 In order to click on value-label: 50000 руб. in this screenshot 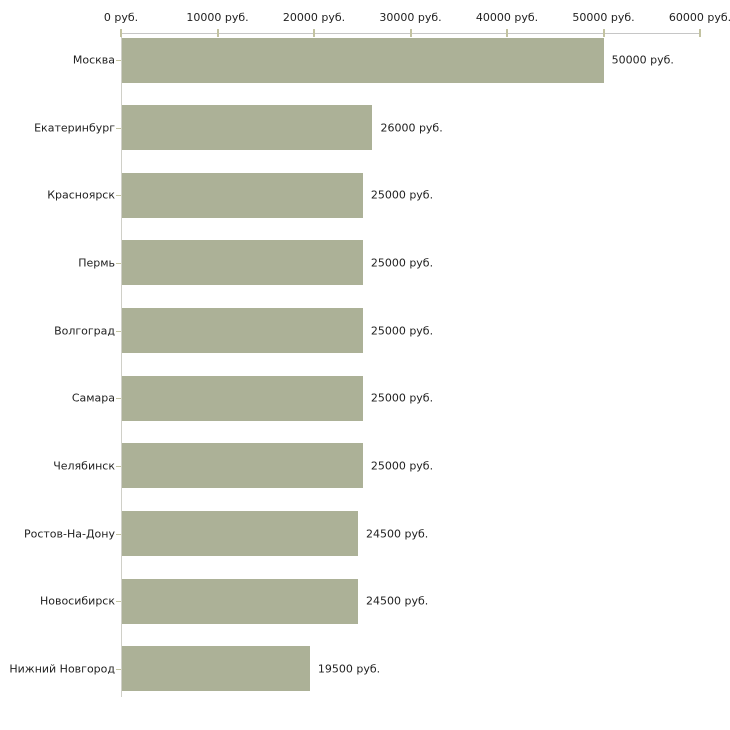, I will do `click(642, 60)`.